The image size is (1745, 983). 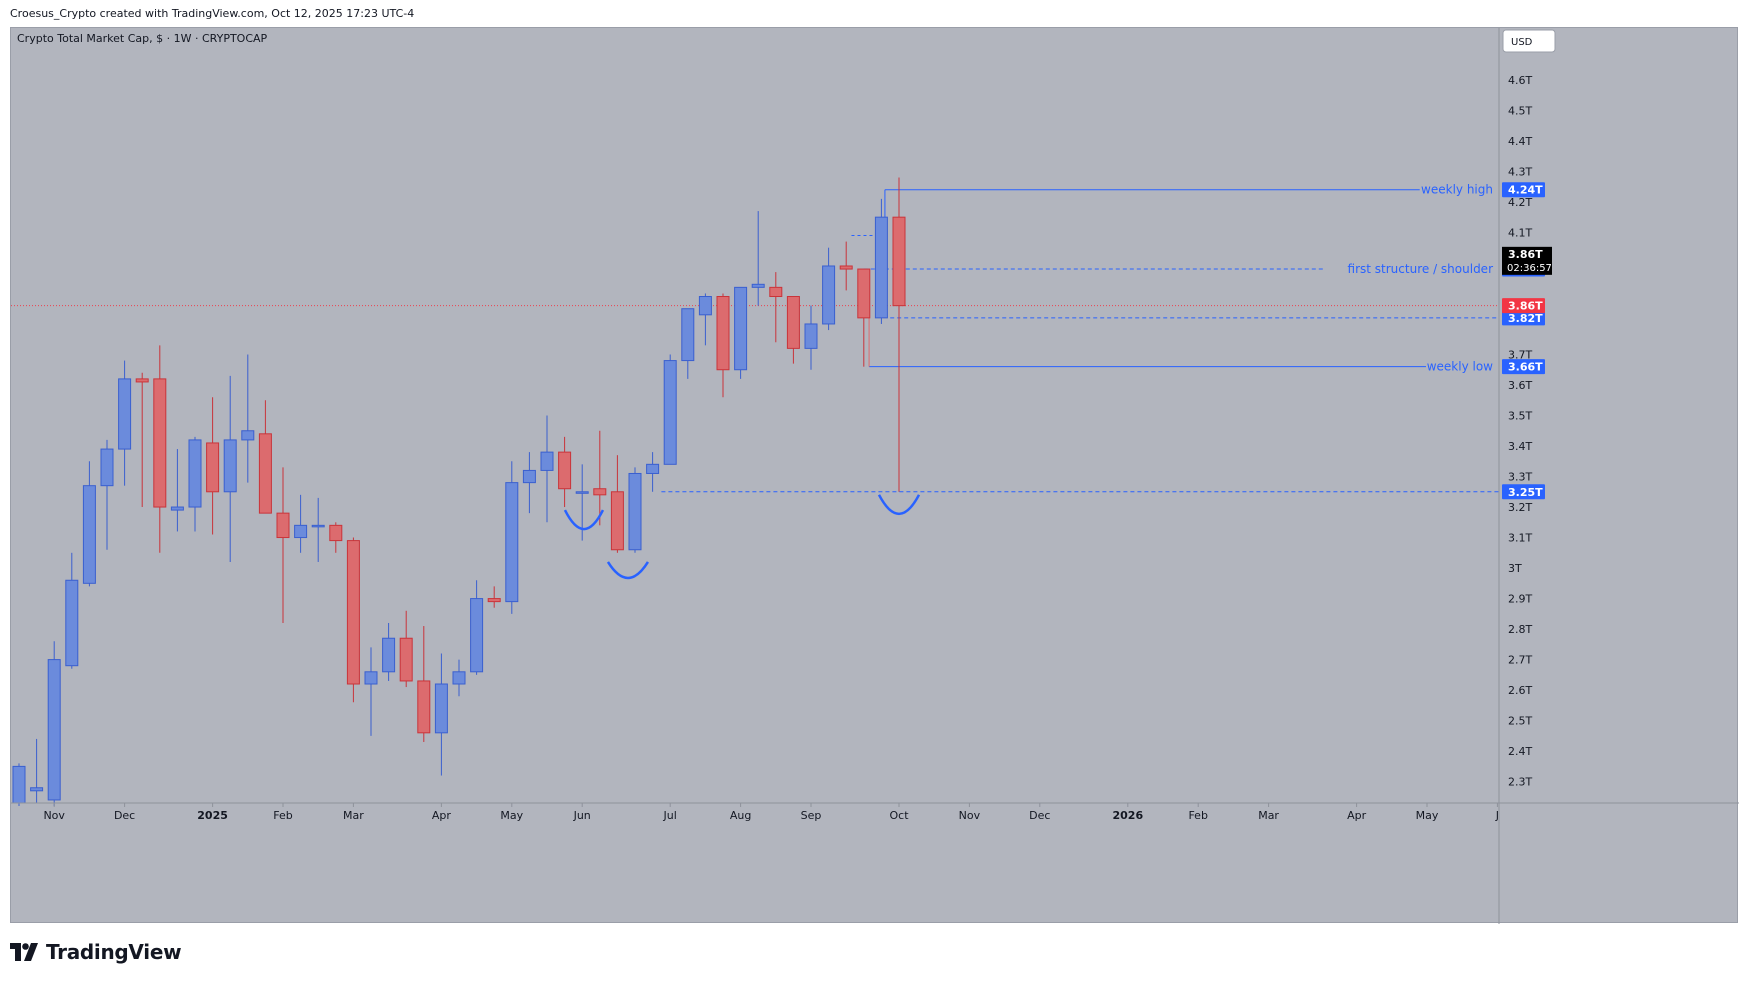 What do you see at coordinates (54, 815) in the screenshot?
I see `x-tick-label-0: Nov` at bounding box center [54, 815].